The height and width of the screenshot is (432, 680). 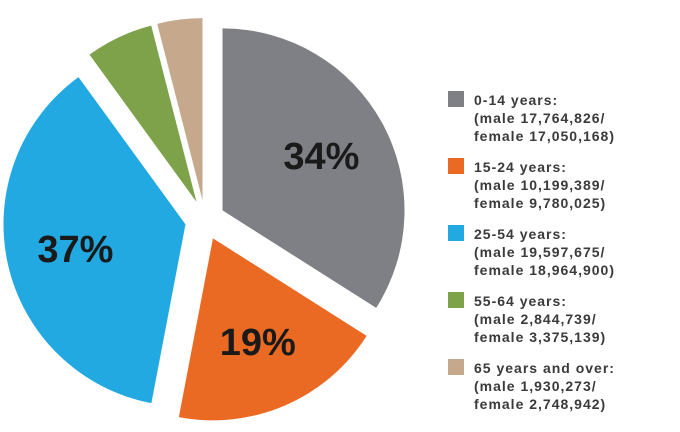 I want to click on legend-detail: (male 10,199,389/, so click(x=539, y=185).